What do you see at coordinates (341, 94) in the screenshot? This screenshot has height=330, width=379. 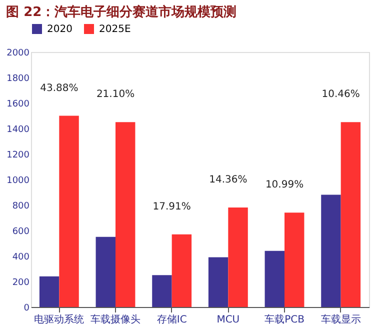 I see `annotation: 10.46%` at bounding box center [341, 94].